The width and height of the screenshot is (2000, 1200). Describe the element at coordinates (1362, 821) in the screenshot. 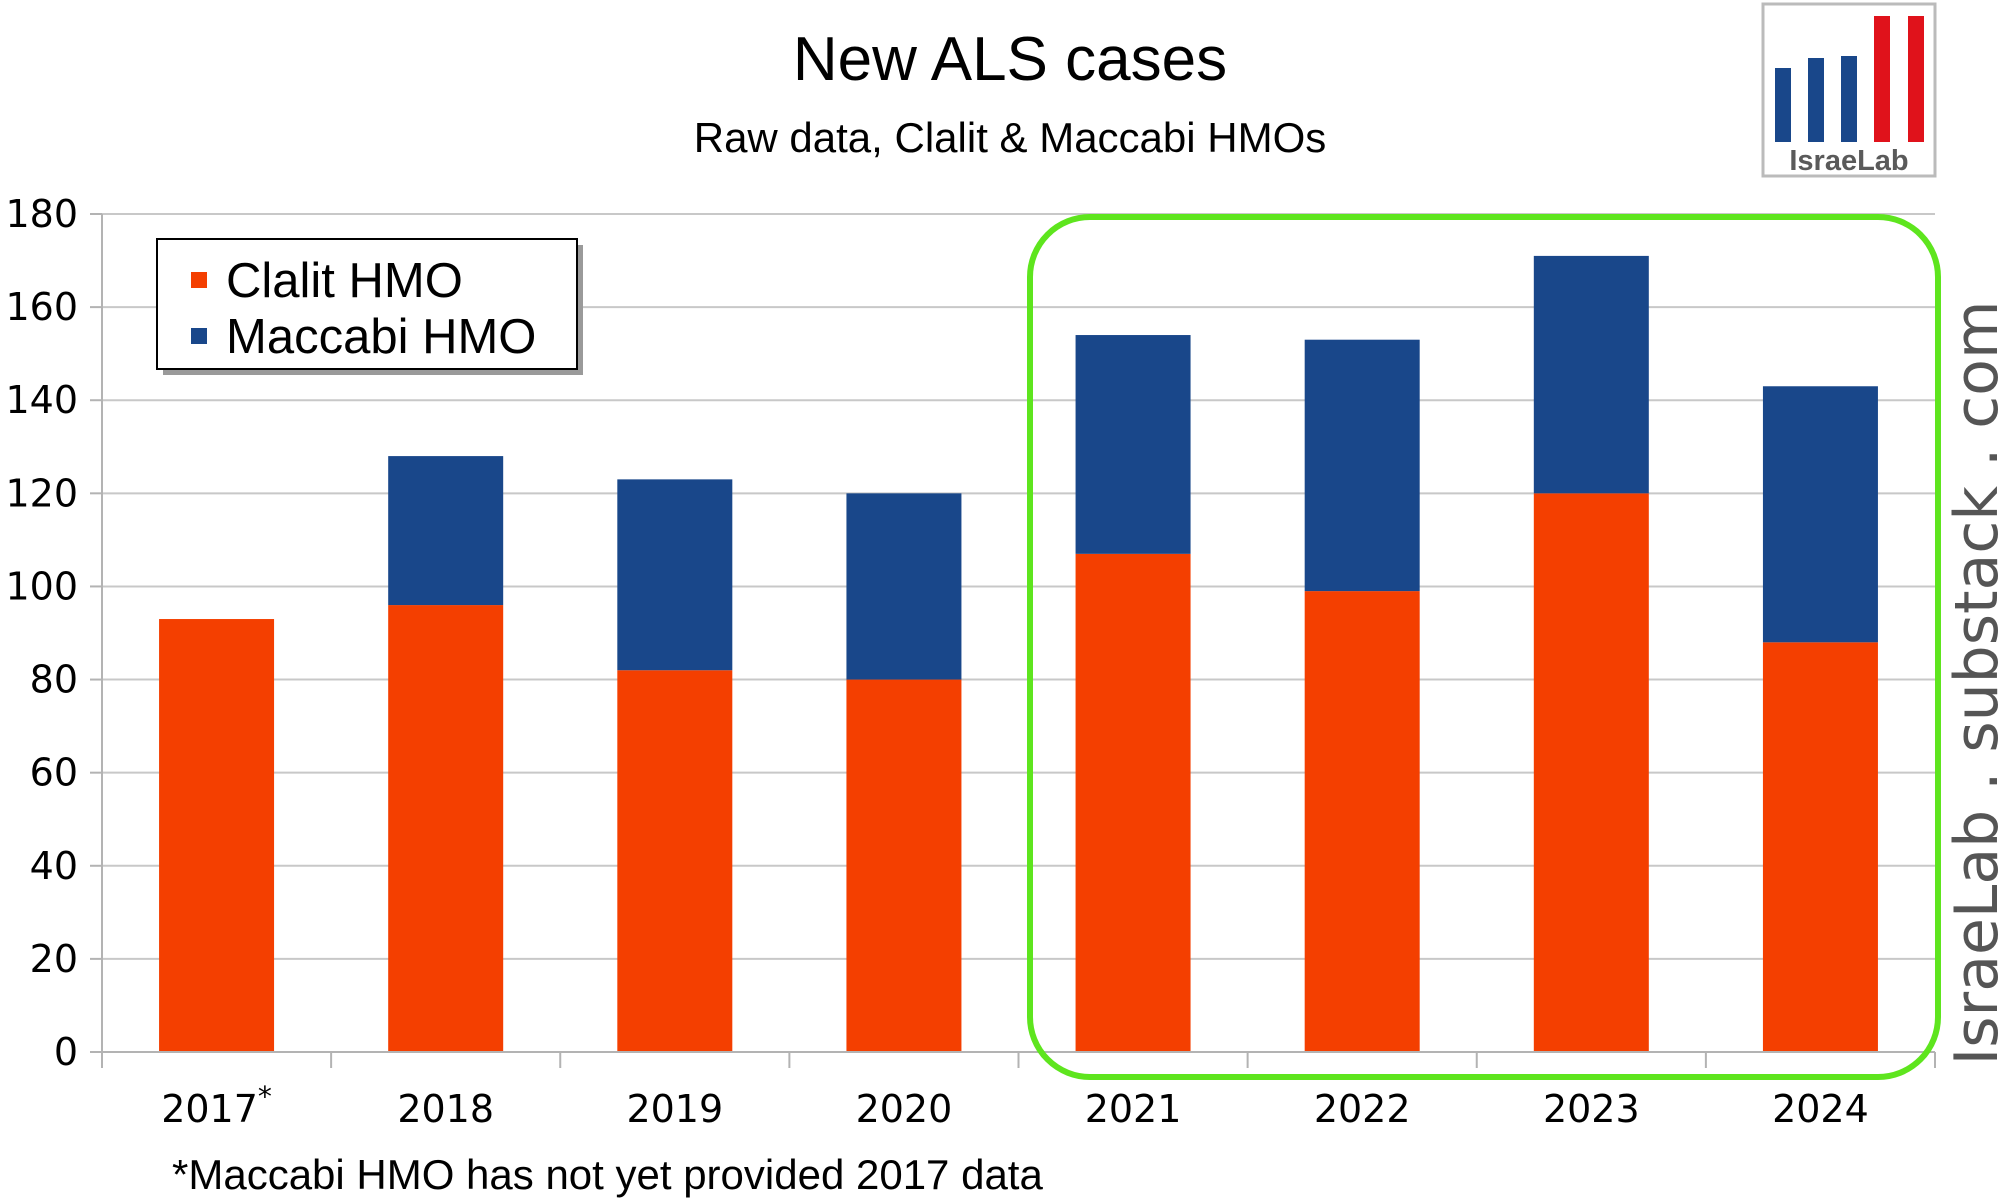

I see `bar-clalit-2022` at that location.